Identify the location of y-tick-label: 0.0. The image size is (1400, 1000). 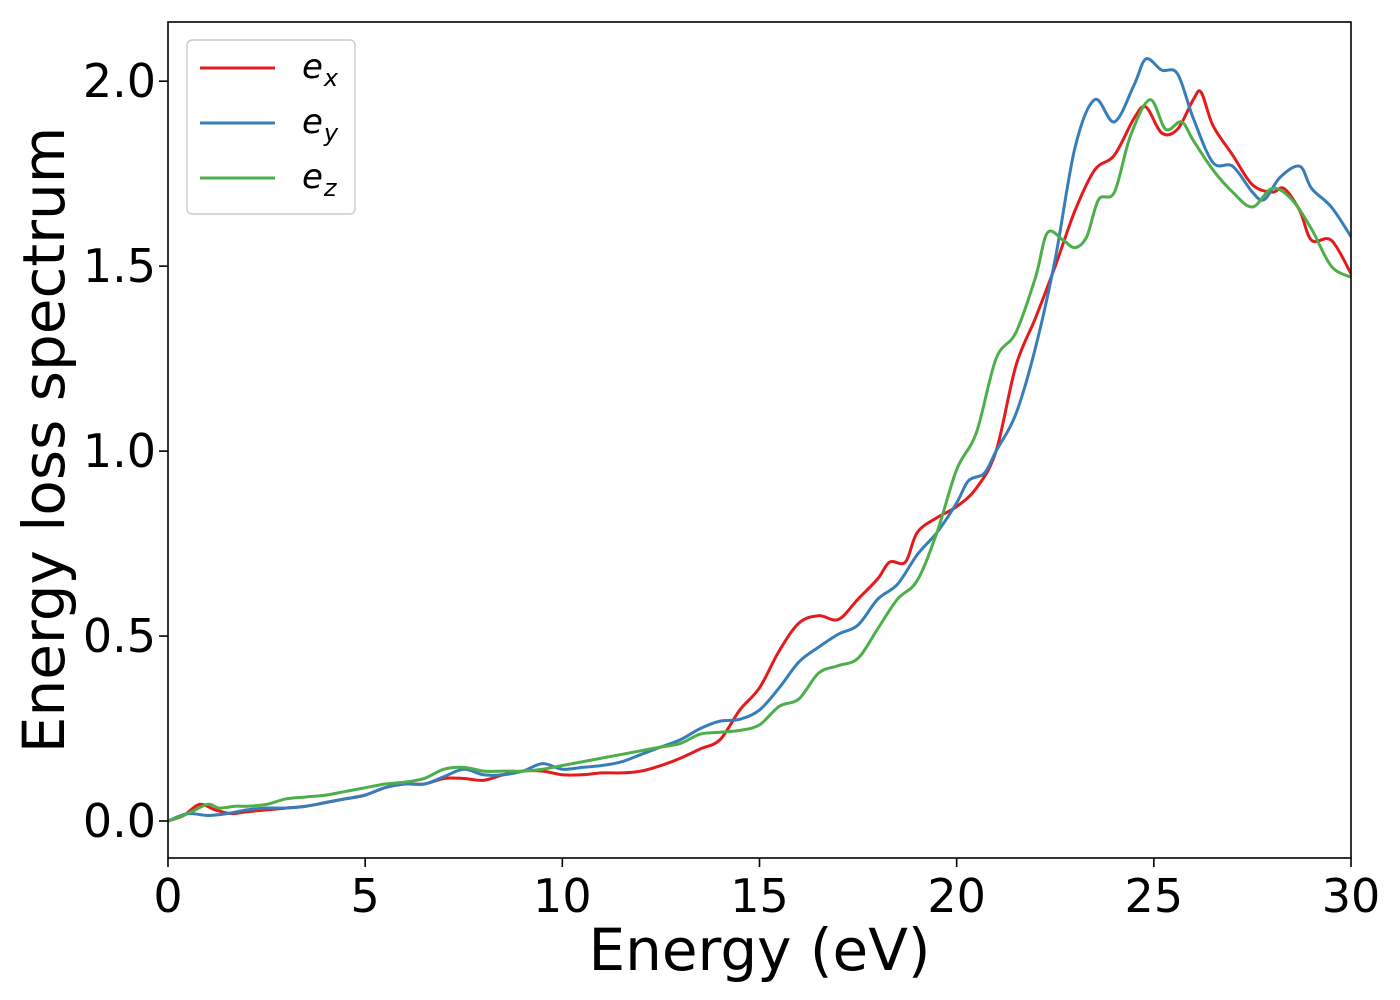
(119, 821).